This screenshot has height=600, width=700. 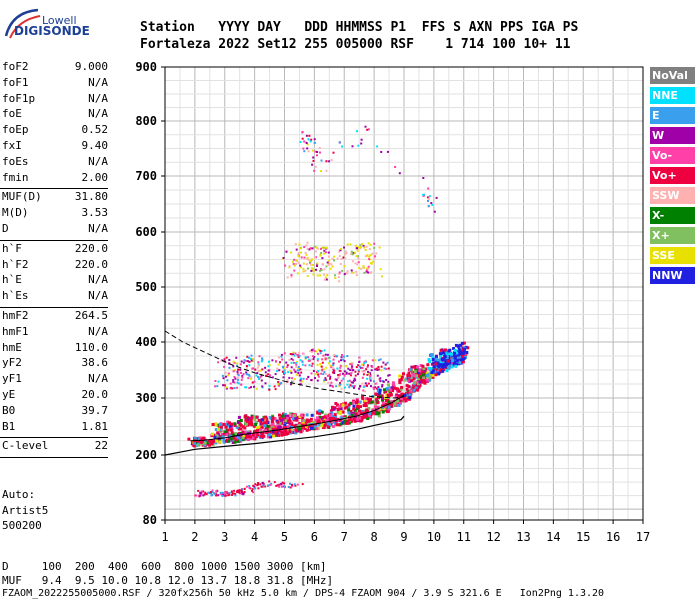 I want to click on x-tick-label: 17, so click(x=643, y=537).